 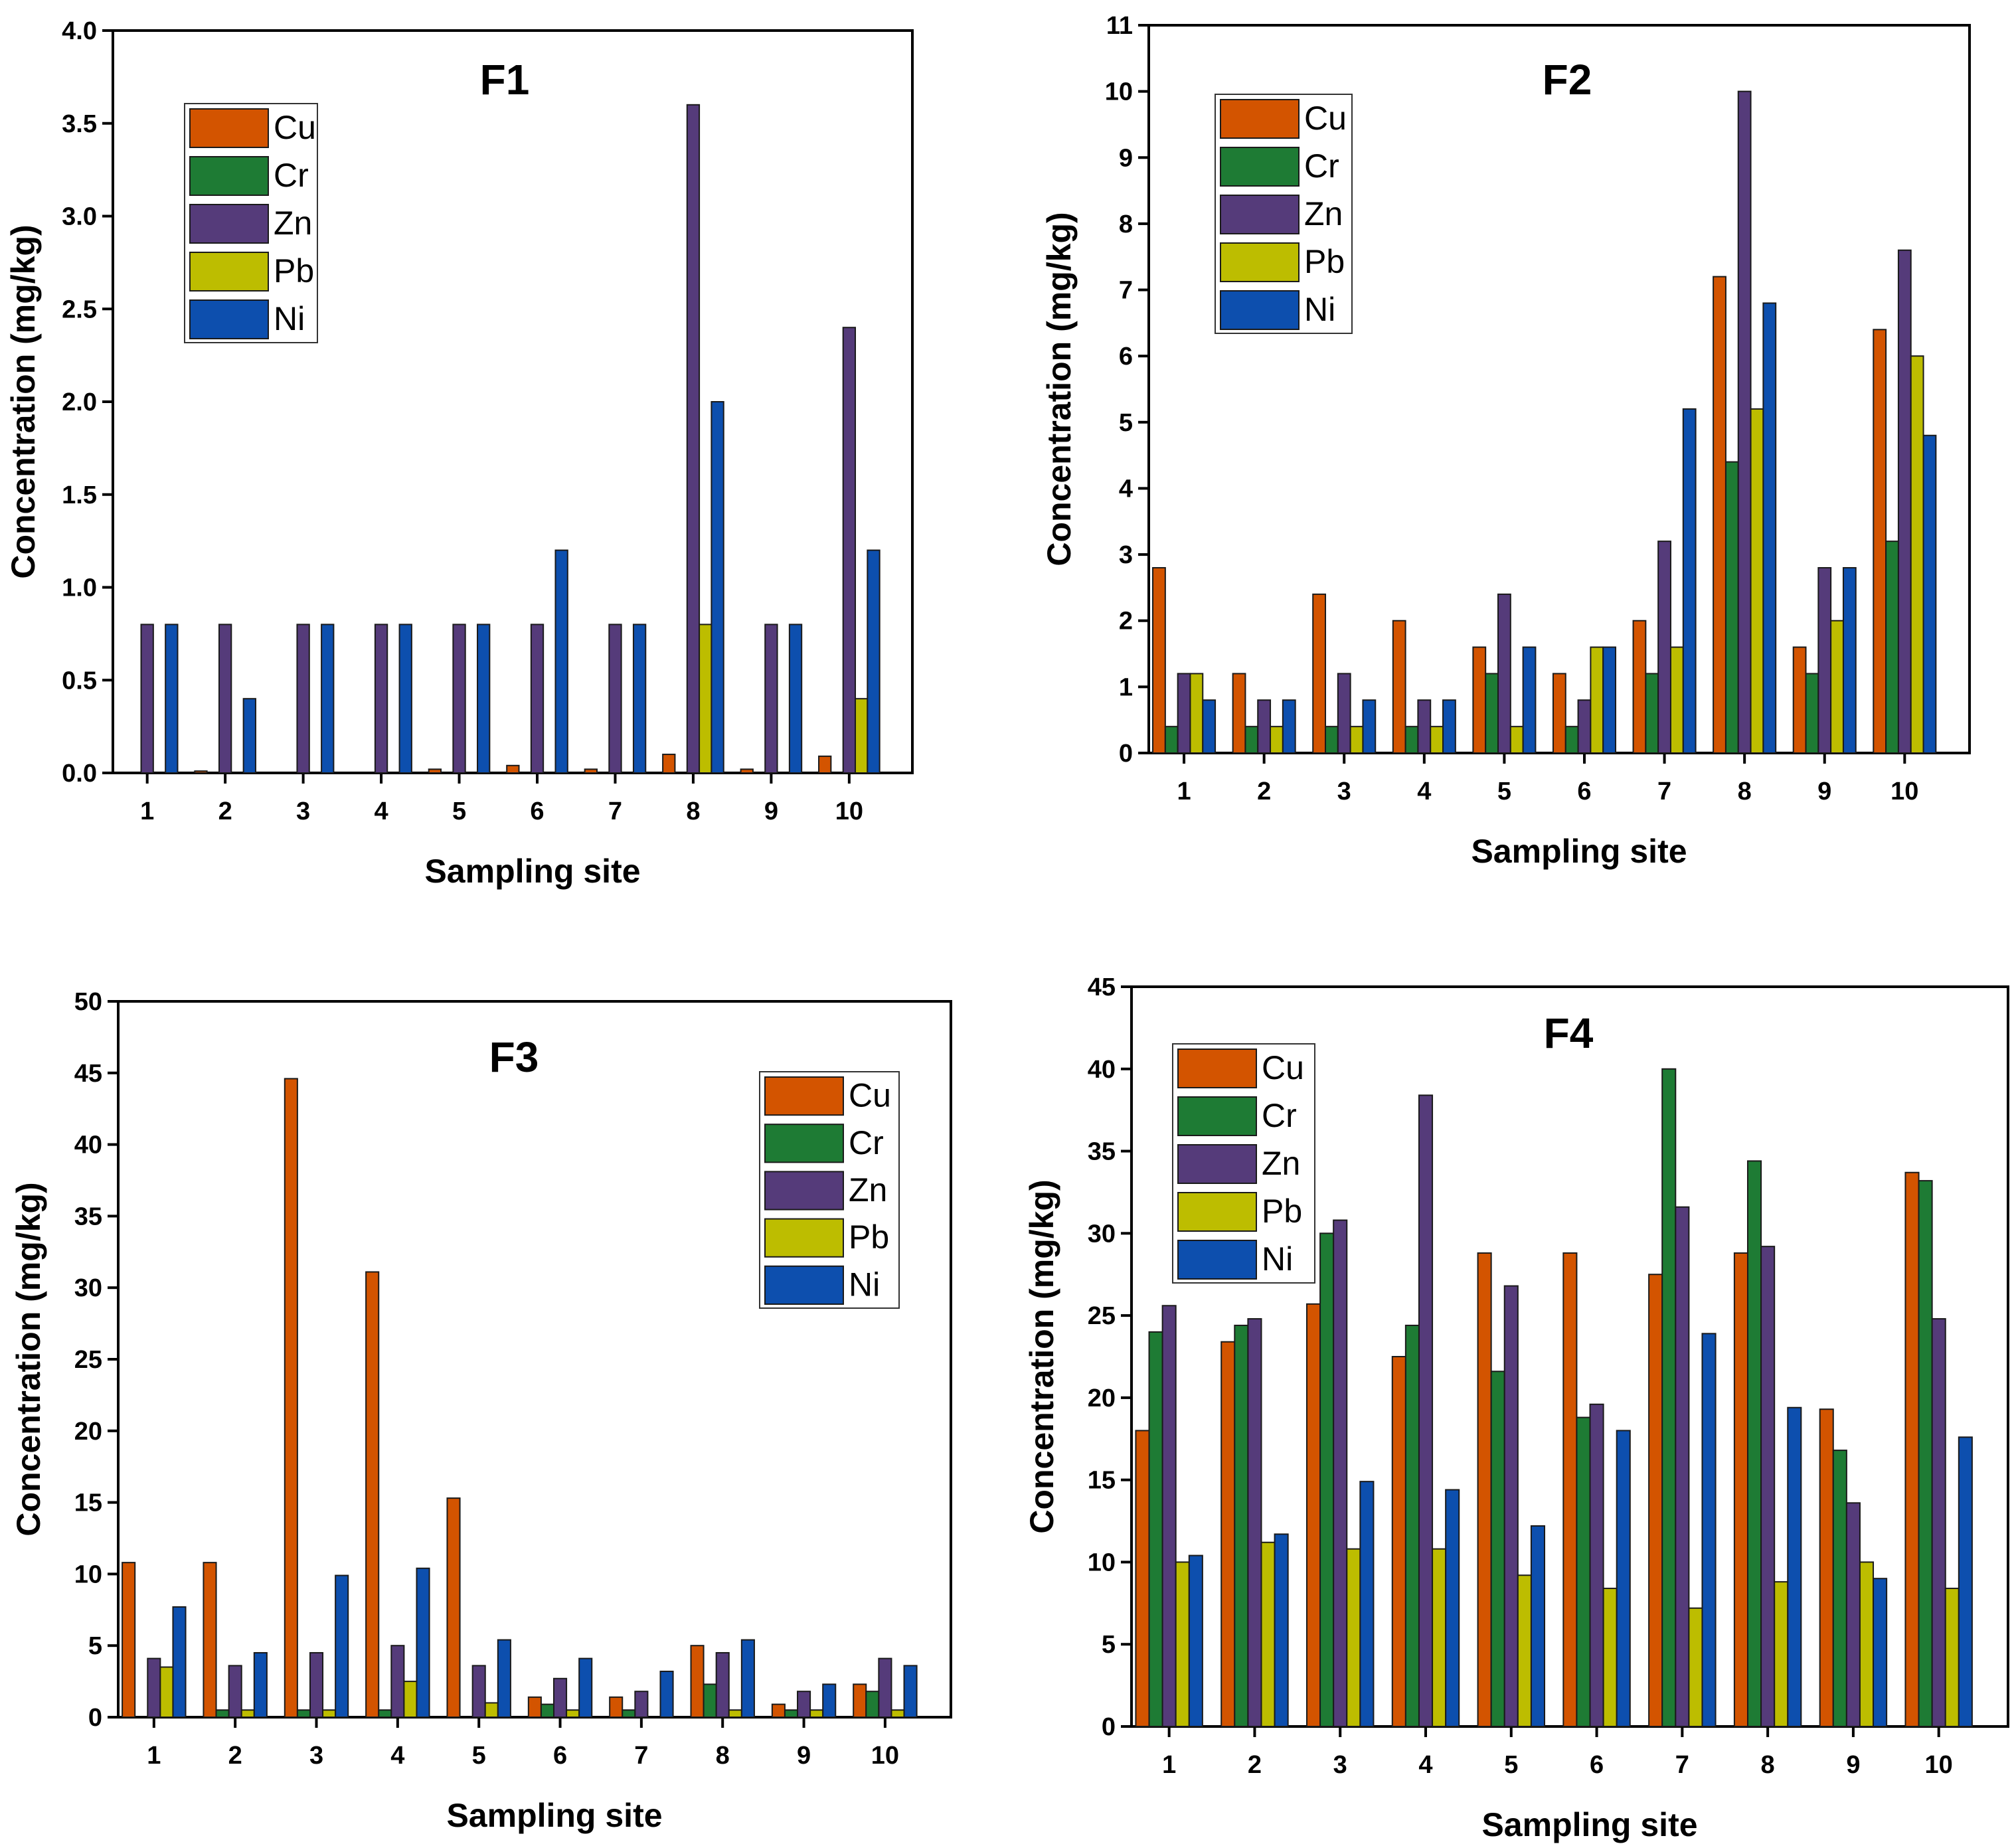 I want to click on x-tick-label: 1, so click(x=1169, y=1765).